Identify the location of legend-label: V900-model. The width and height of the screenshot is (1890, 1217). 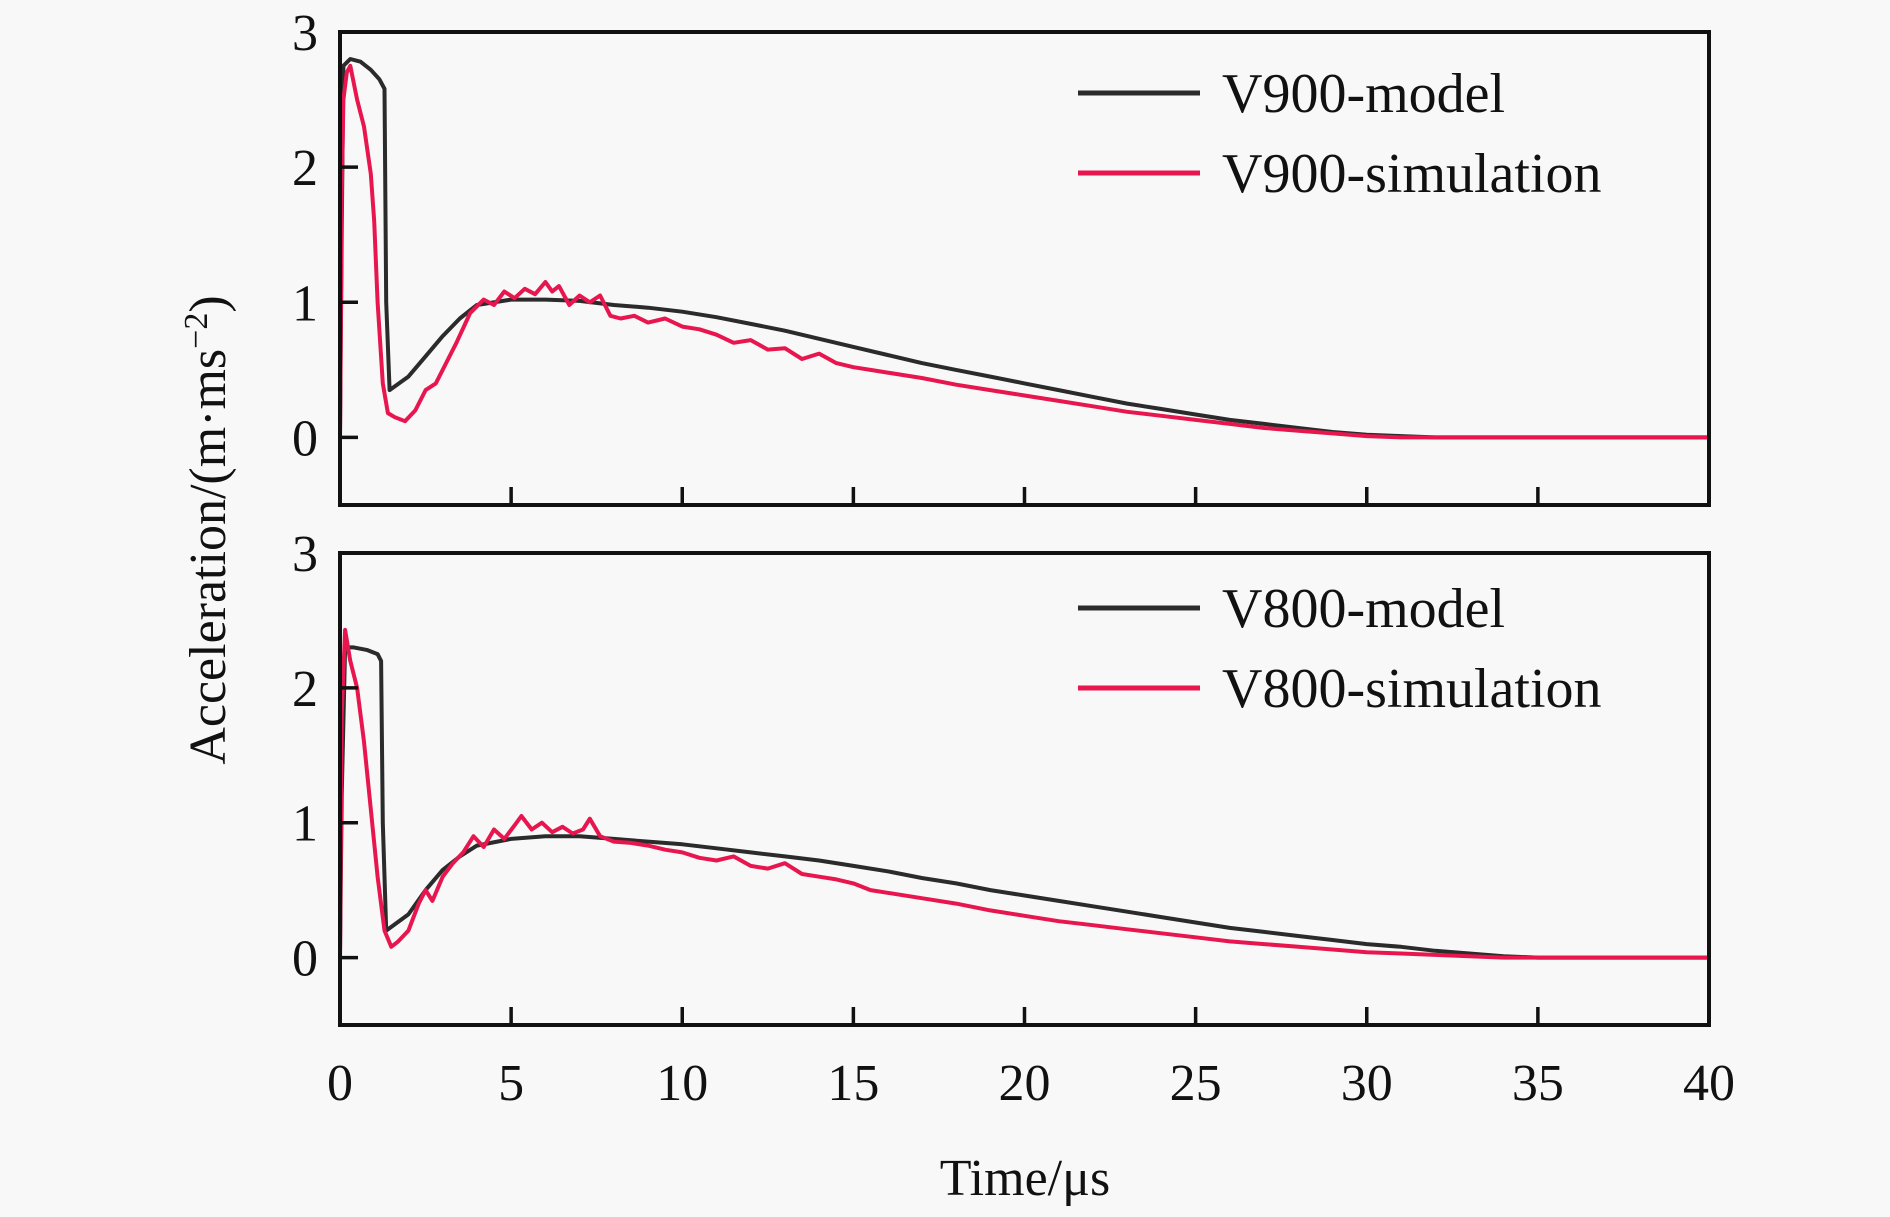
(1363, 94).